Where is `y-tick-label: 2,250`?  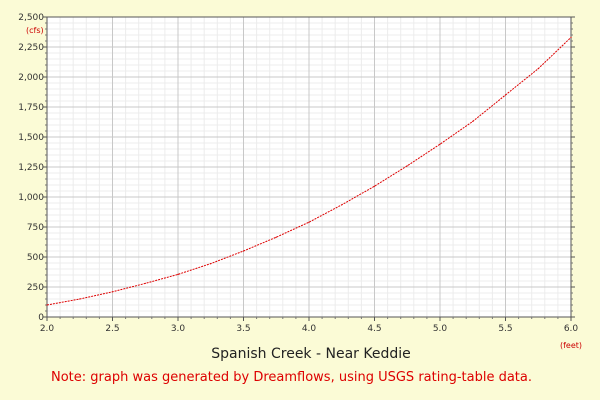 y-tick-label: 2,250 is located at coordinates (31, 48).